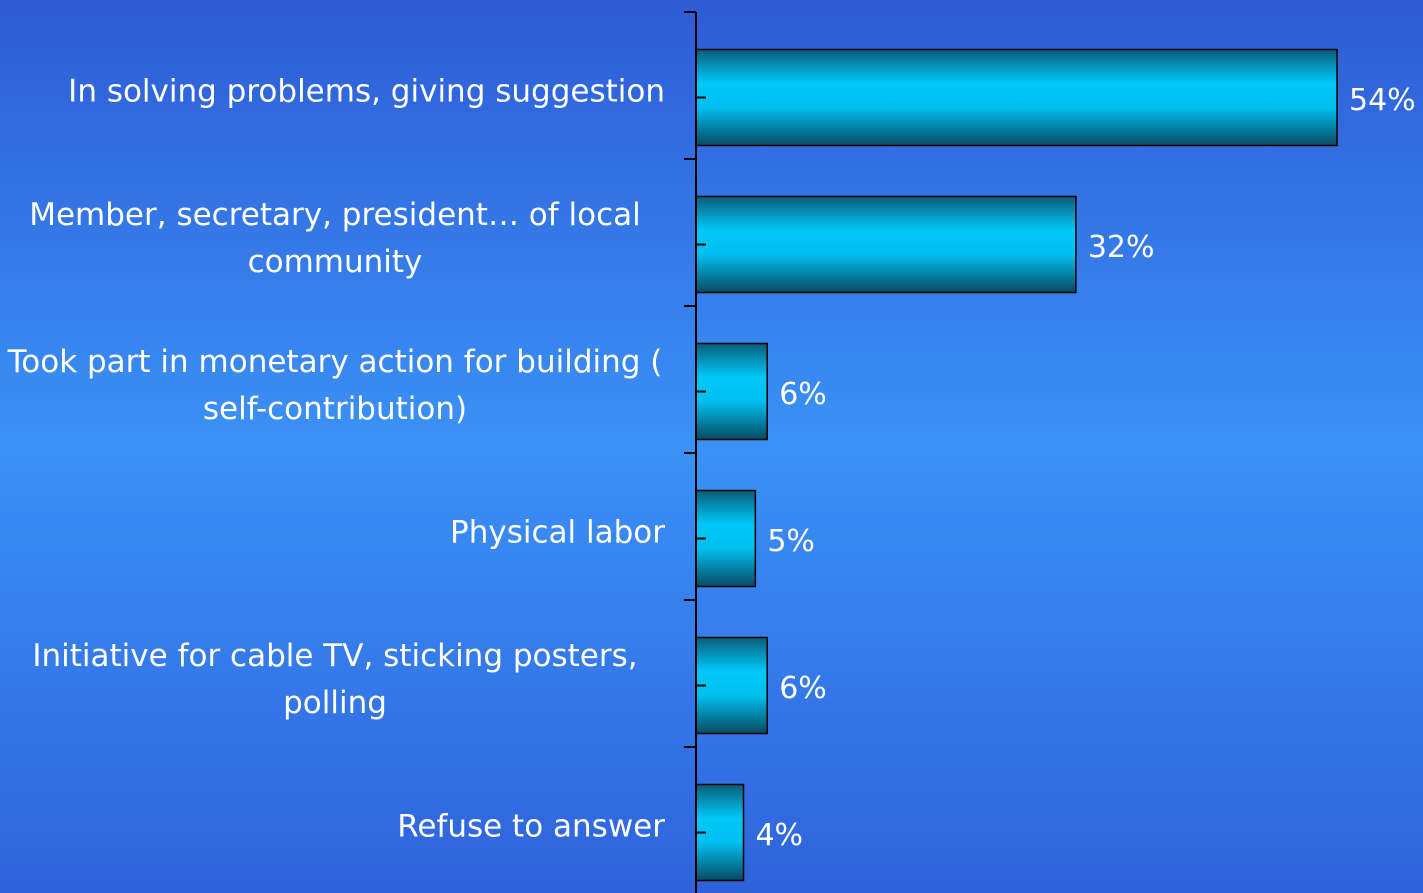 The image size is (1423, 893). Describe the element at coordinates (335, 826) in the screenshot. I see `category-label-box: Refuse to answer` at that location.